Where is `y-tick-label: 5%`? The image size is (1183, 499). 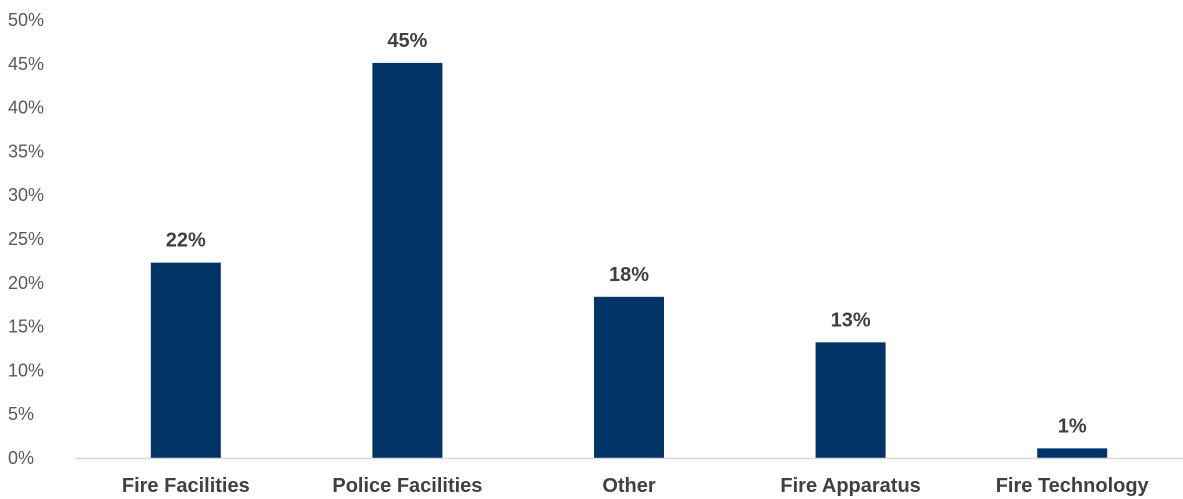 y-tick-label: 5% is located at coordinates (21, 414).